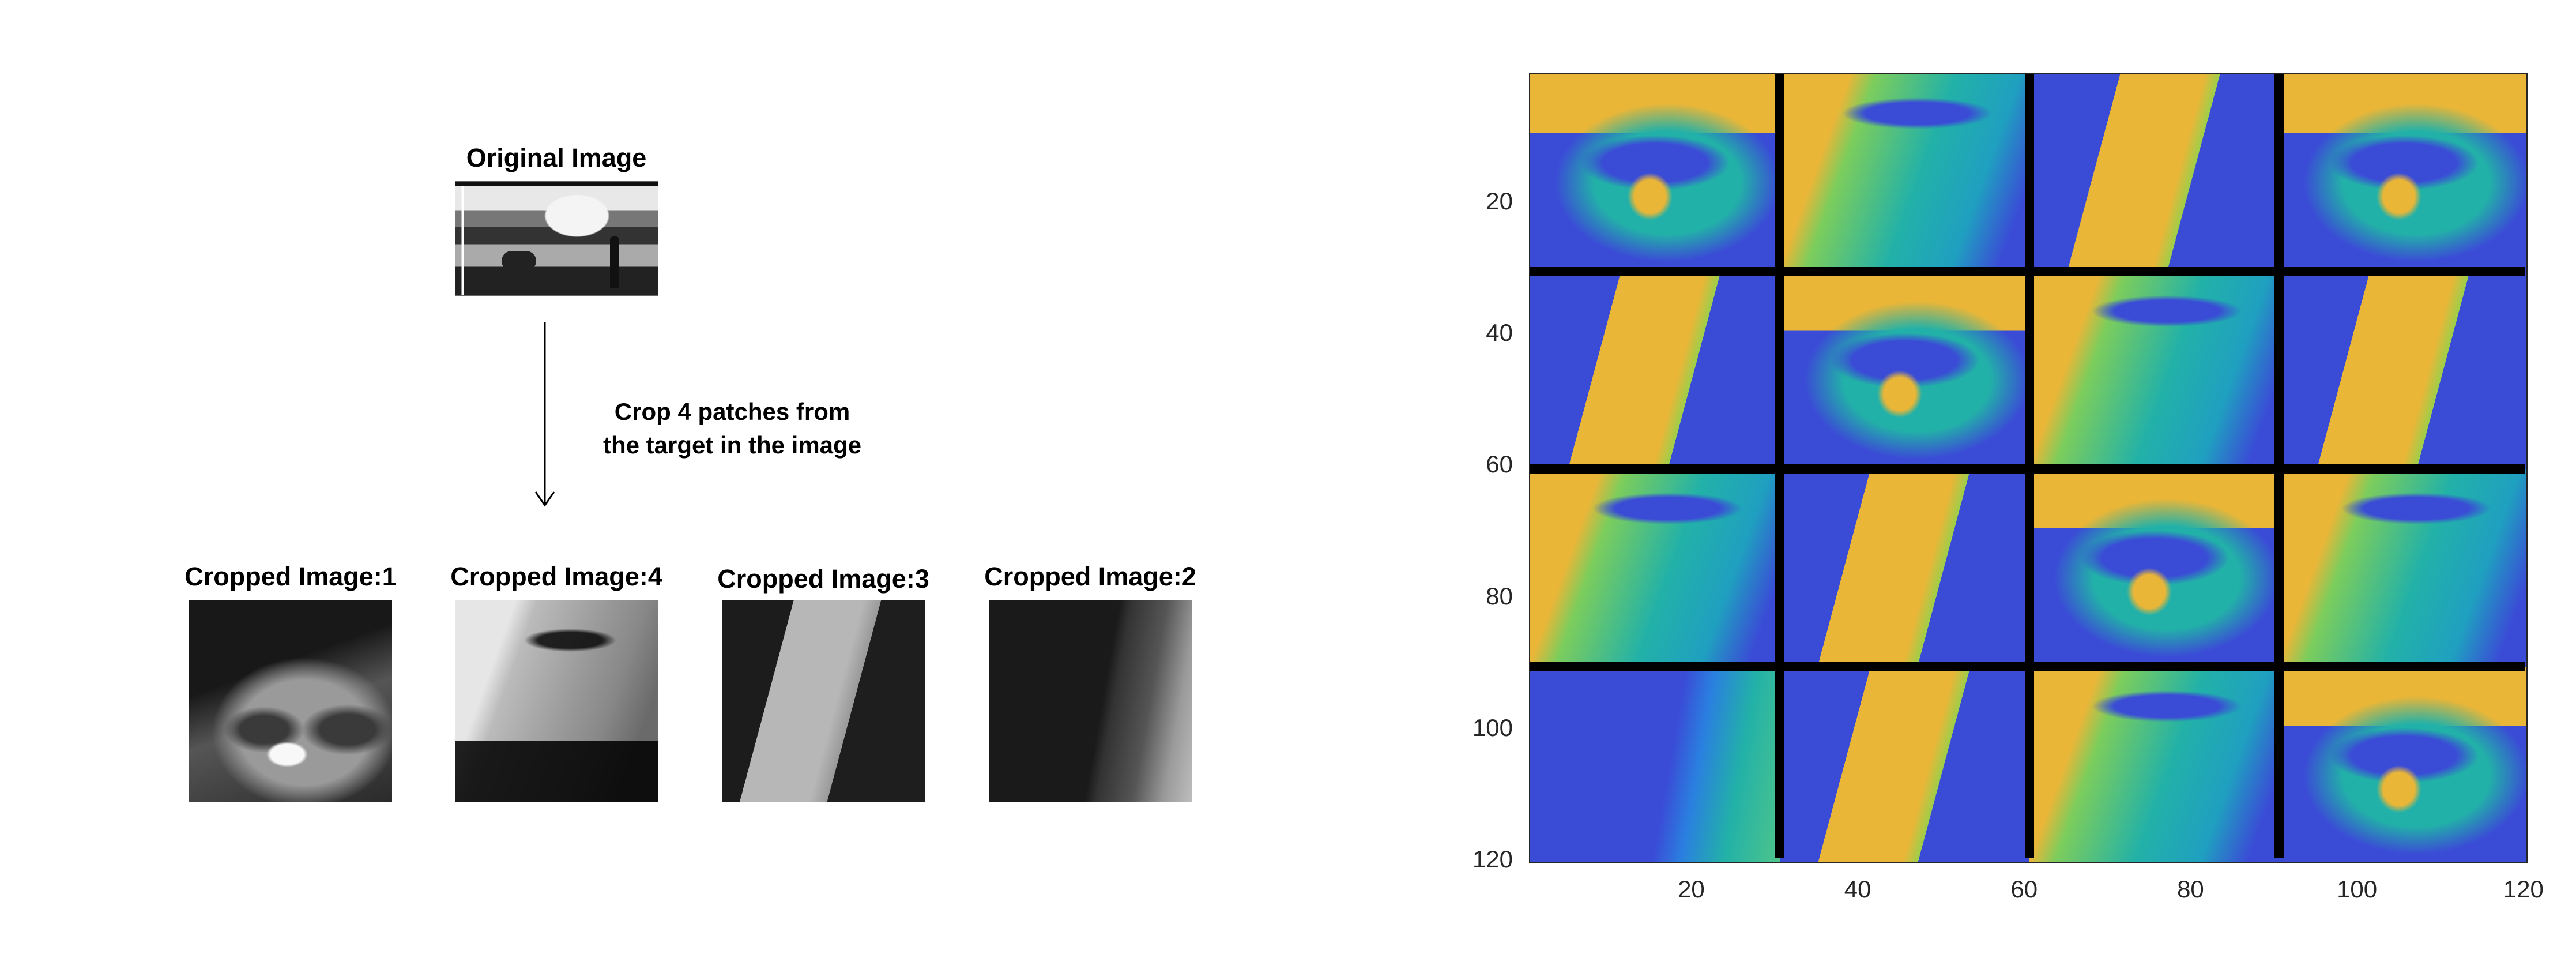 Image resolution: width=2576 pixels, height=969 pixels. What do you see at coordinates (823, 579) in the screenshot?
I see `crop-3-title: Cropped Image:3` at bounding box center [823, 579].